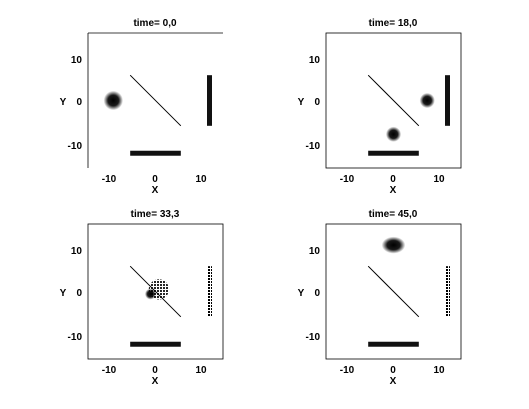  What do you see at coordinates (155, 23) in the screenshot?
I see `panel-title: time= 0,0` at bounding box center [155, 23].